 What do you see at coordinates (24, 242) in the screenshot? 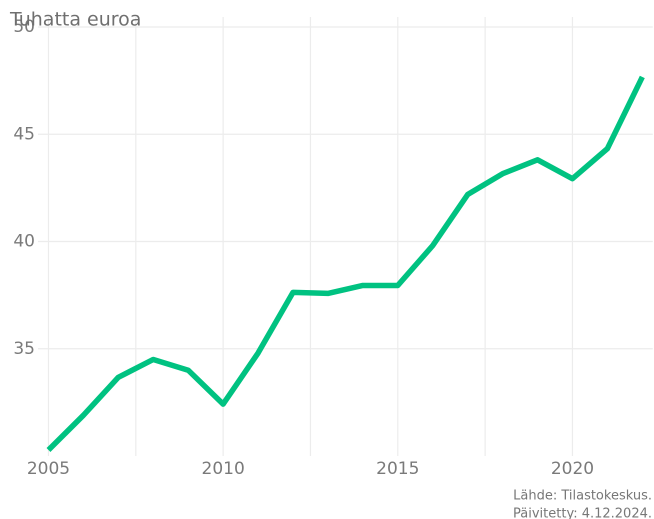
I see `y-tick-label: 40` at bounding box center [24, 242].